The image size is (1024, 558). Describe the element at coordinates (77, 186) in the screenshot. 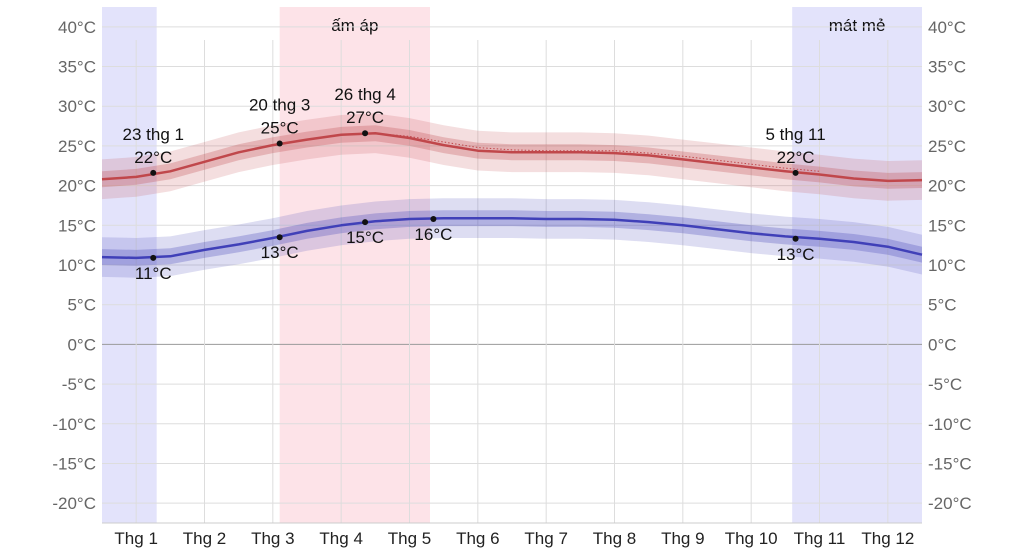

I see `y-tick-left: 20°C` at that location.